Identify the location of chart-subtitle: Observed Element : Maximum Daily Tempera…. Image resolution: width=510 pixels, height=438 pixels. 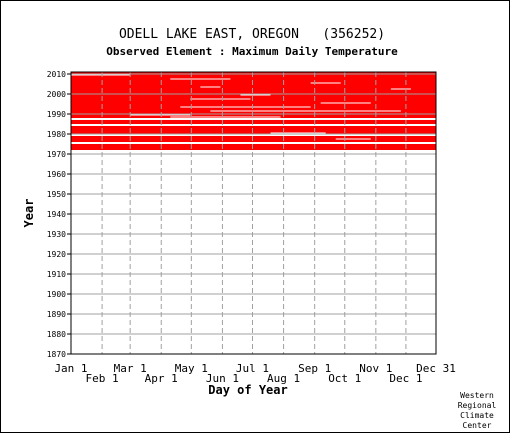
(252, 51).